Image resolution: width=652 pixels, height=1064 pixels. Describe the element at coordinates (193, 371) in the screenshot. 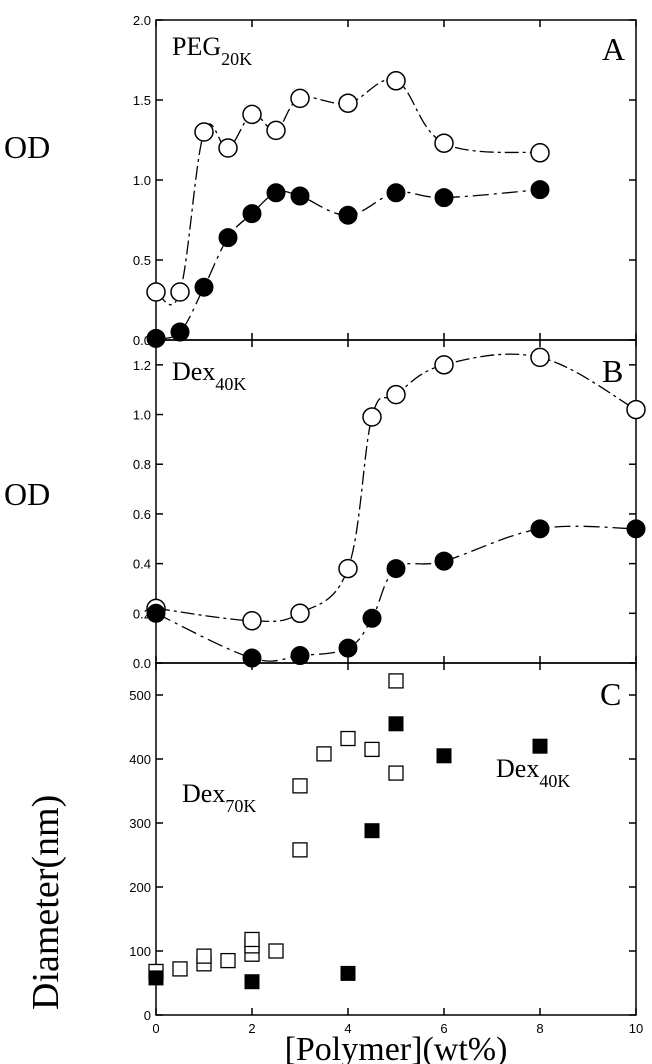

I see `panel-b-annotation-main: Dex` at that location.